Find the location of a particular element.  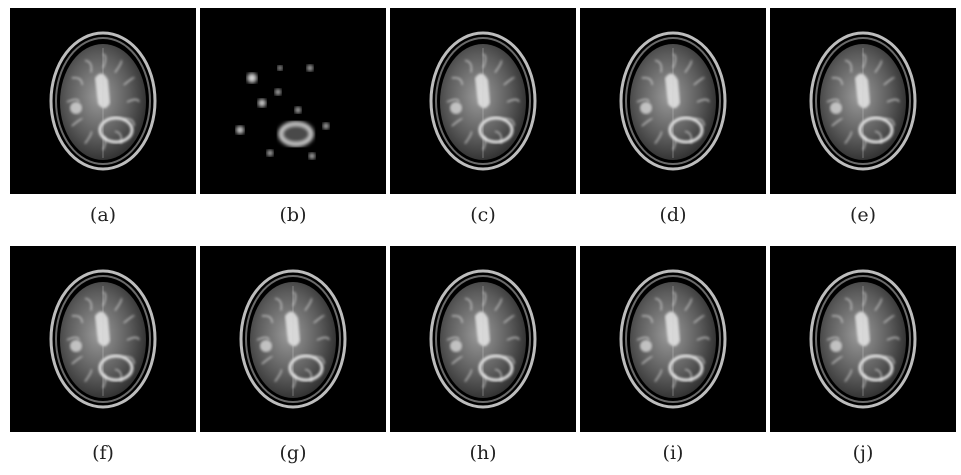

mri-image-e is located at coordinates (863, 101).